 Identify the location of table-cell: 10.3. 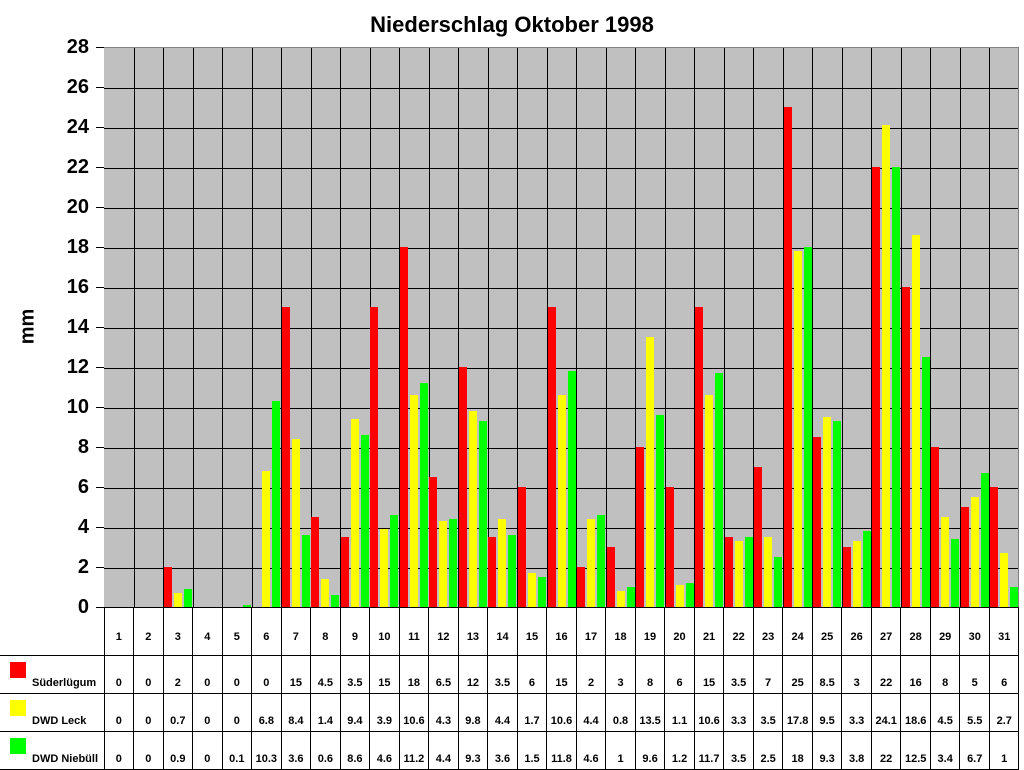
(266, 750).